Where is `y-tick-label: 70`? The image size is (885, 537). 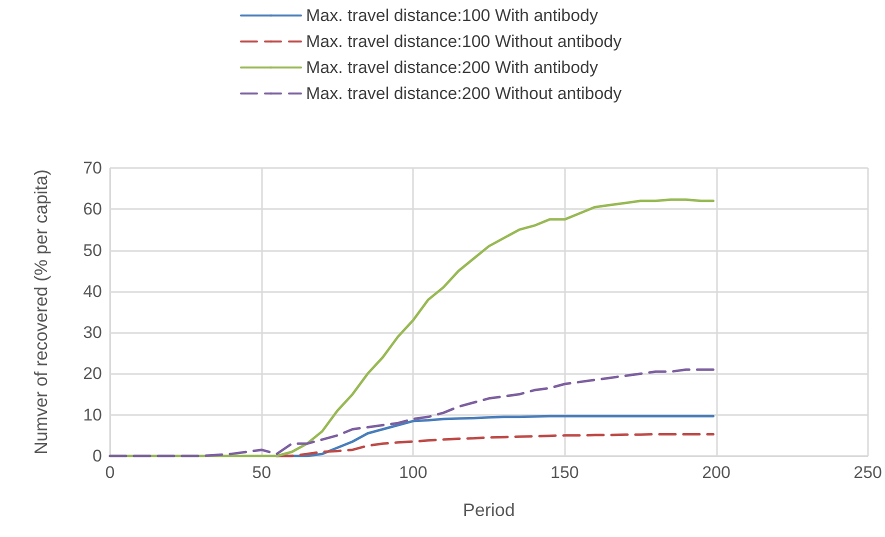 y-tick-label: 70 is located at coordinates (92, 168).